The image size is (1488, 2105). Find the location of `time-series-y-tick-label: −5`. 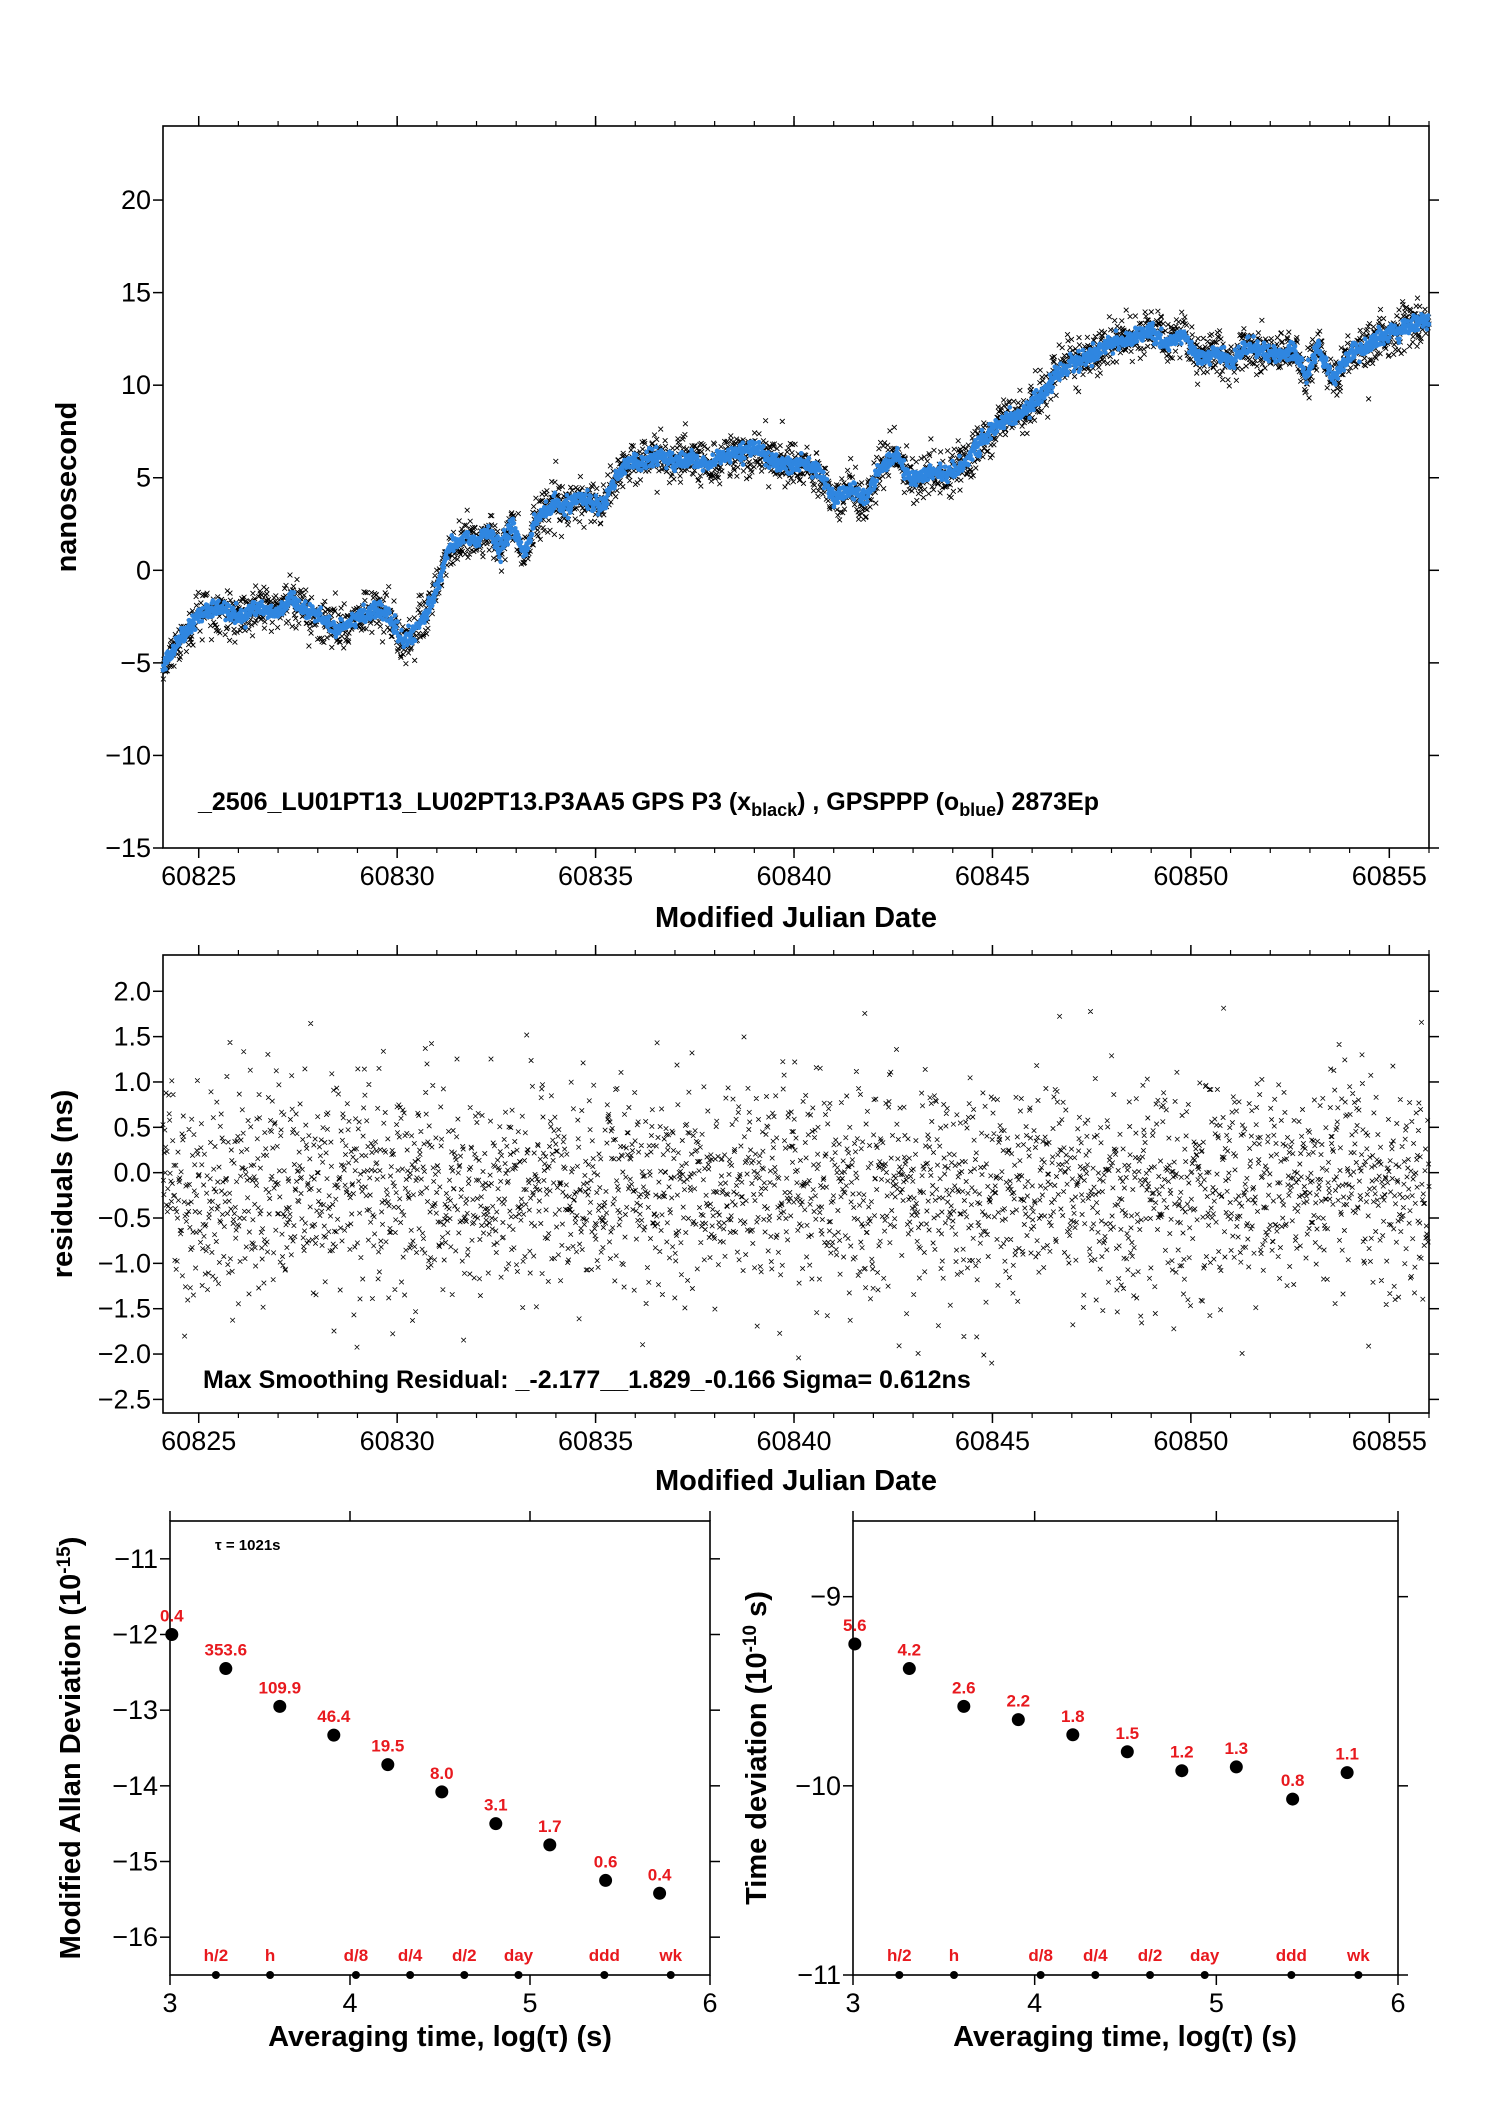

time-series-y-tick-label: −5 is located at coordinates (135, 663).